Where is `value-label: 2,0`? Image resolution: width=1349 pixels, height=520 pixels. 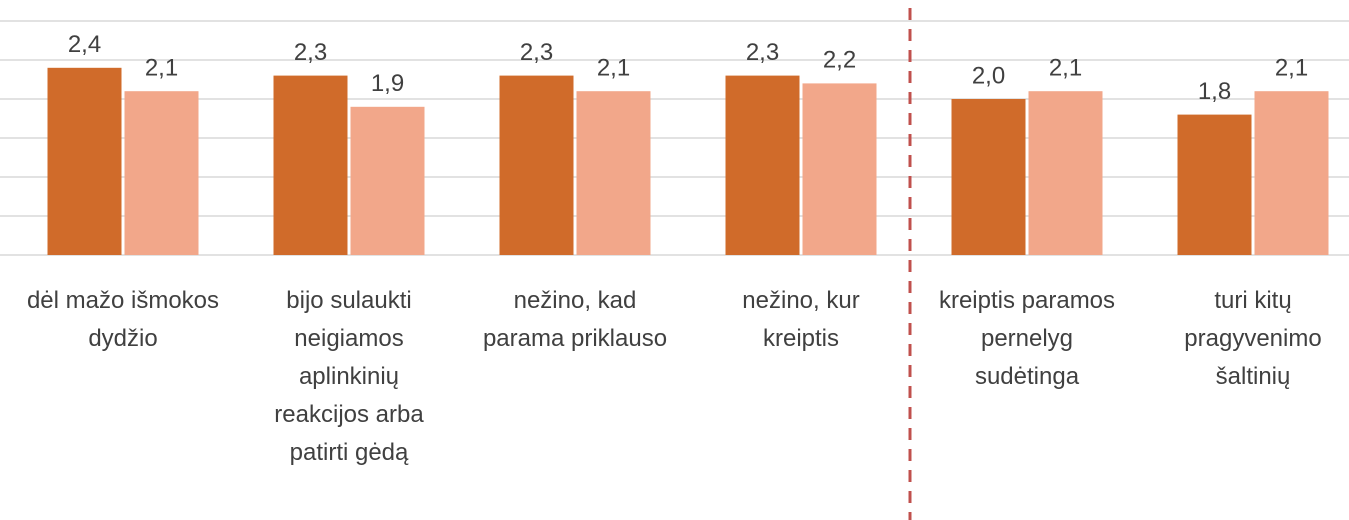 value-label: 2,0 is located at coordinates (988, 75).